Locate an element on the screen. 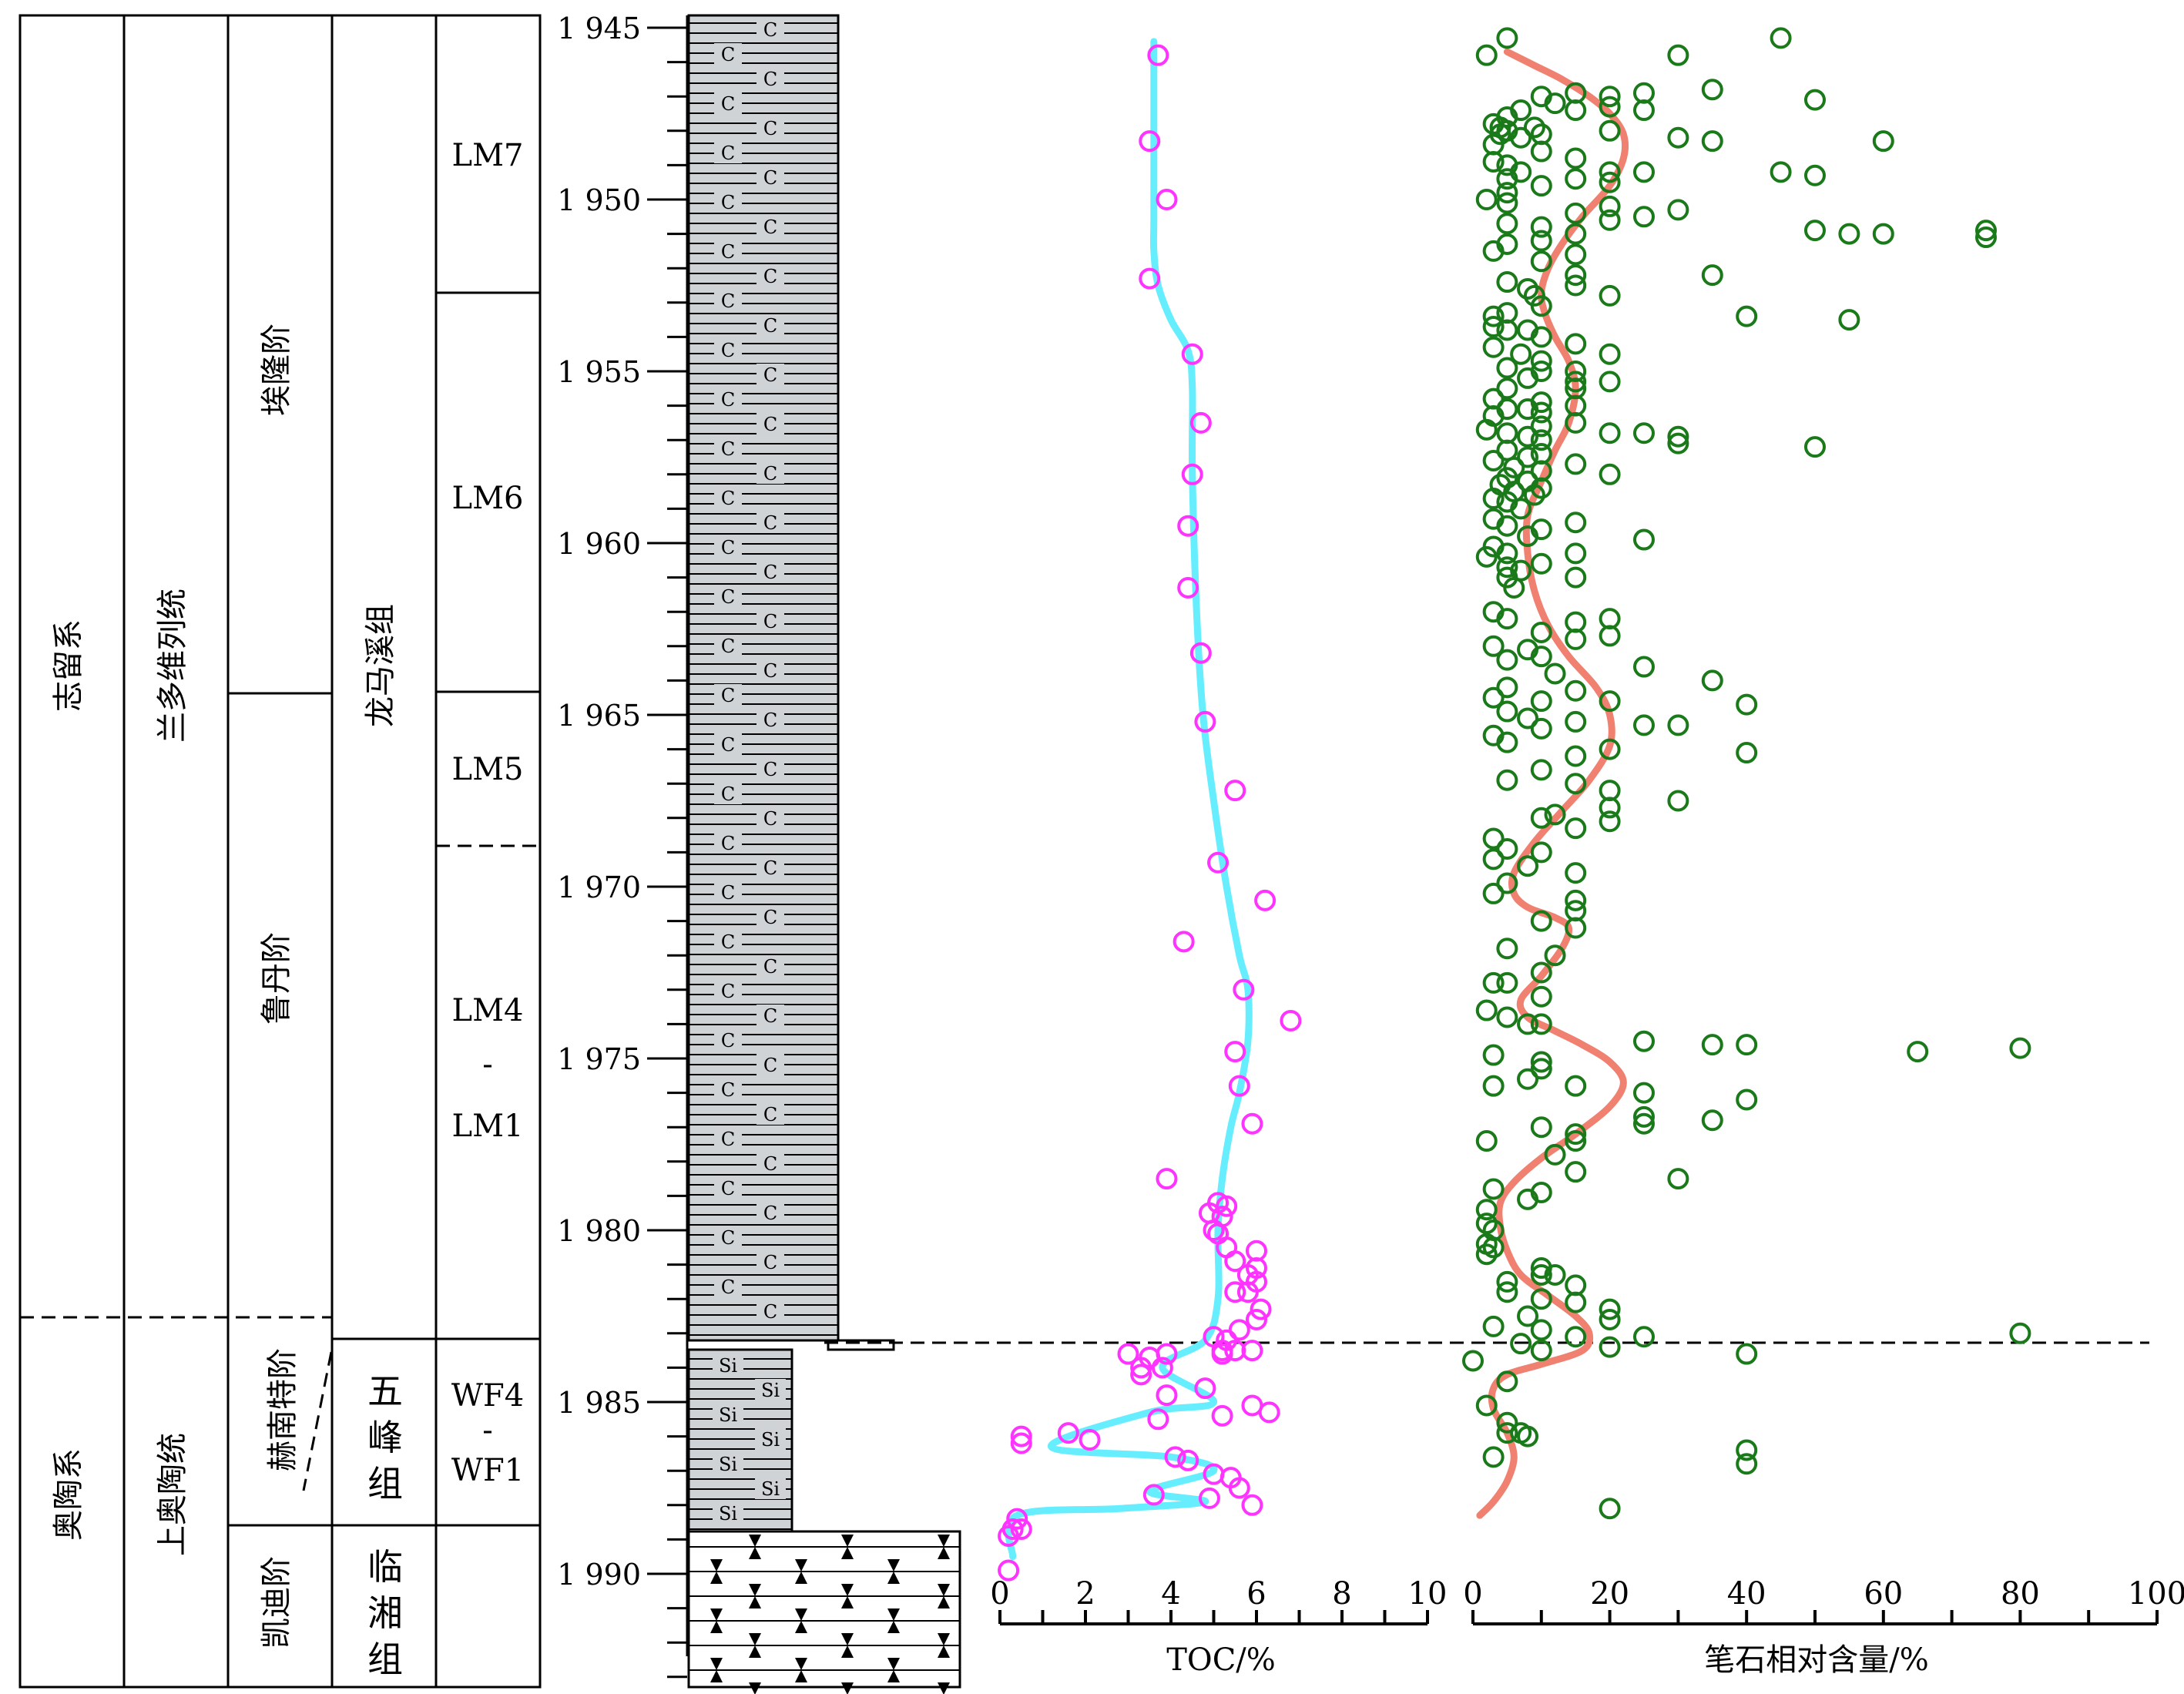  label-system-silurian: 志留系 is located at coordinates (69, 665).